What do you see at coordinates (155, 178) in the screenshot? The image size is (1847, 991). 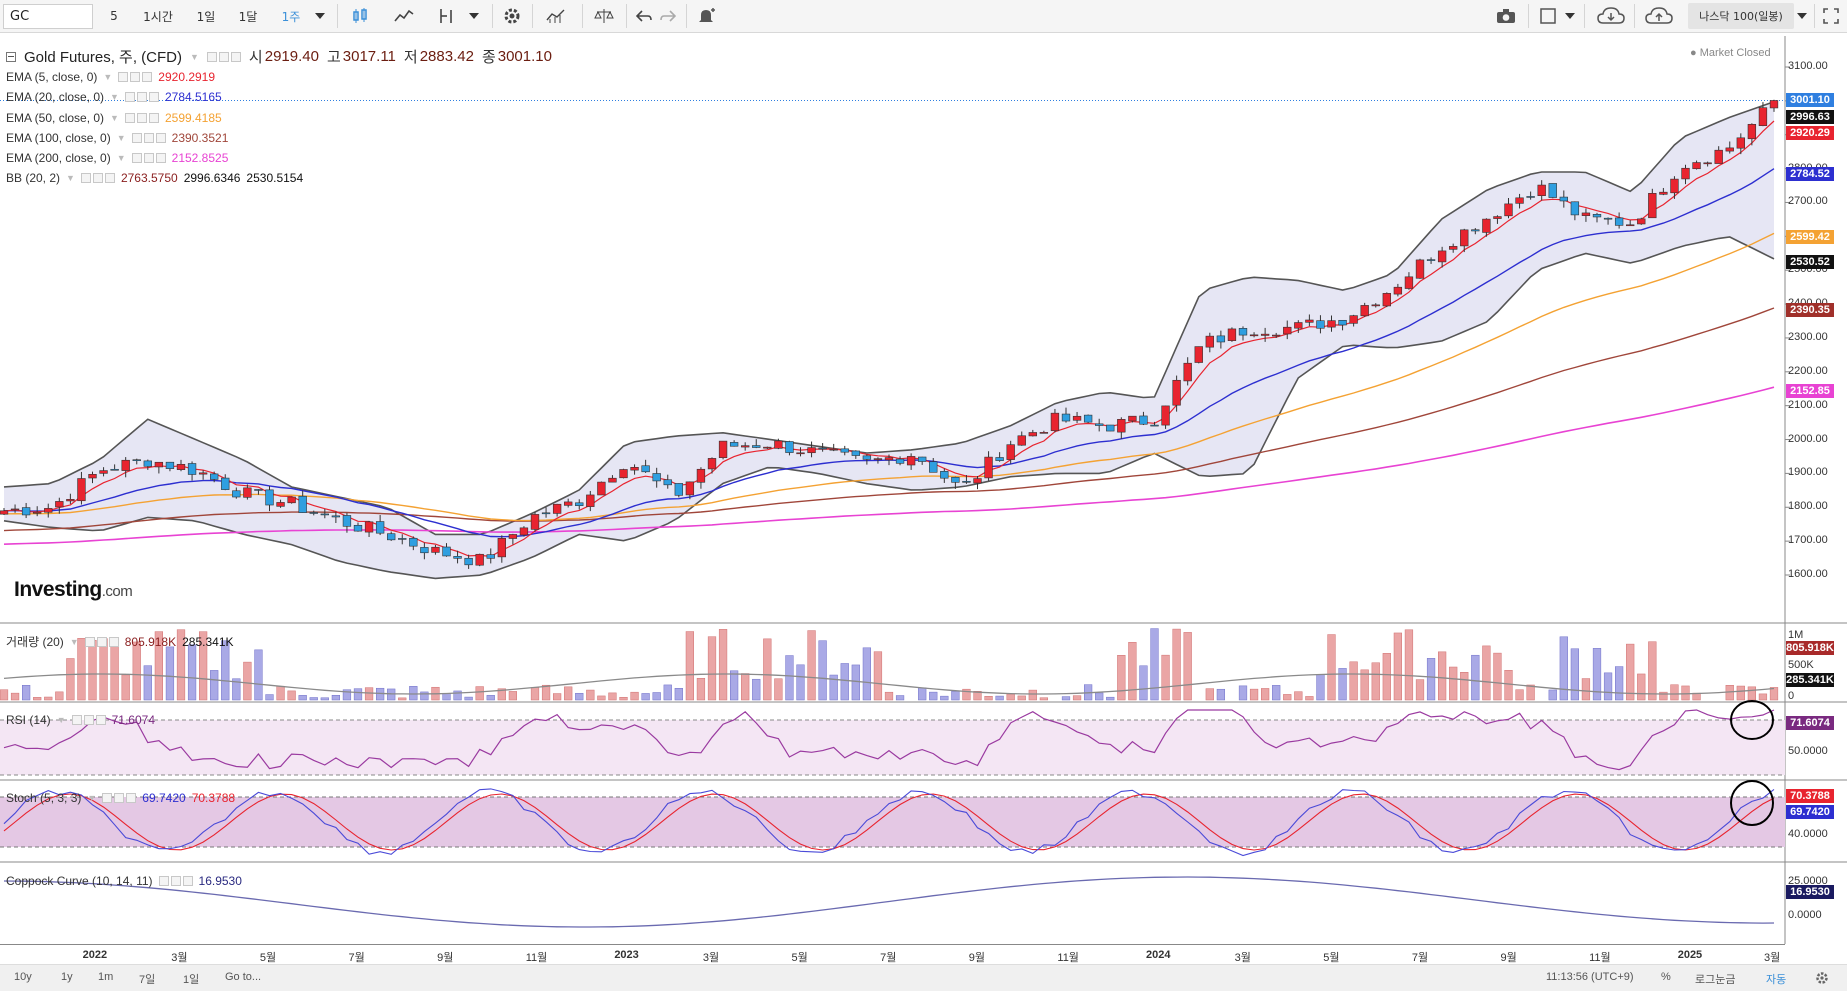 I see `bb-legend: BB (20, 2) ▼ 2763.5750 2996.6346 2530.5154` at bounding box center [155, 178].